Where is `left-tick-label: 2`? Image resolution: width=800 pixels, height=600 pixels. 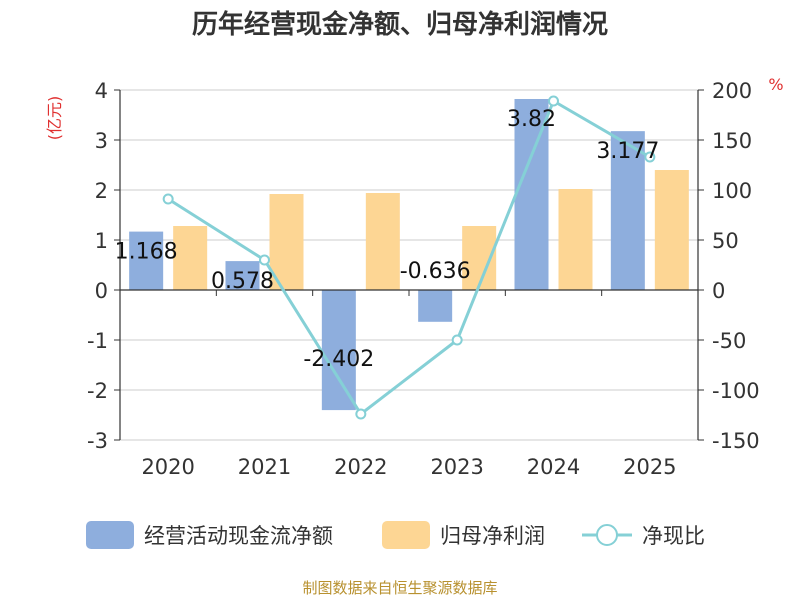 left-tick-label: 2 is located at coordinates (101, 191).